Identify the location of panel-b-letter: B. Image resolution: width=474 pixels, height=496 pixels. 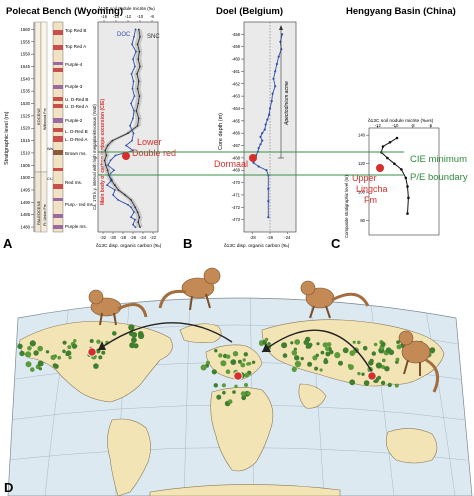
(187, 243).